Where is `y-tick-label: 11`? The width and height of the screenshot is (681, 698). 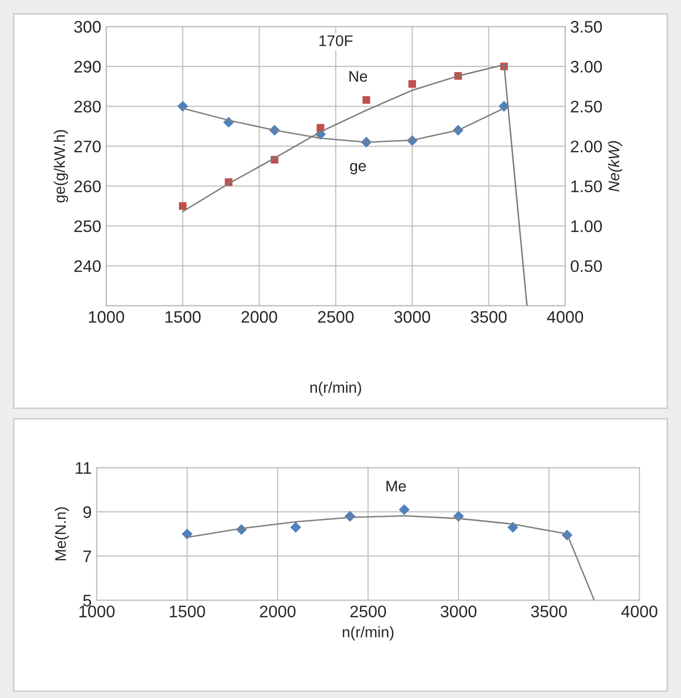 y-tick-label: 11 is located at coordinates (84, 468).